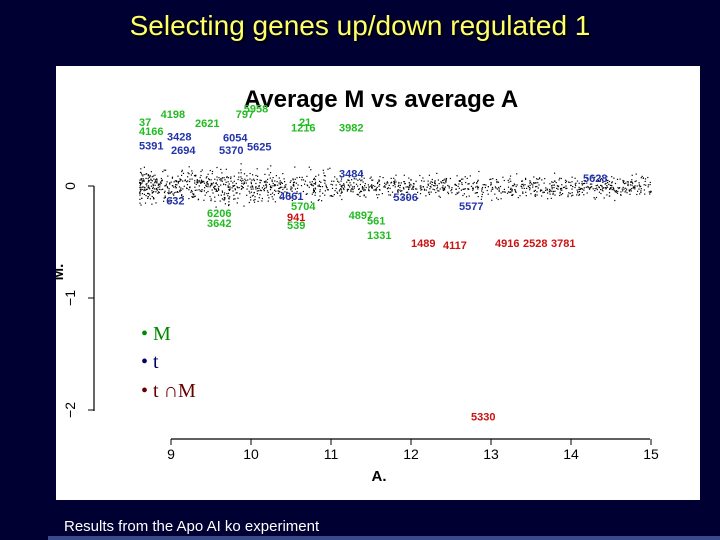  I want to click on gene-label-2694: 2694, so click(183, 151).